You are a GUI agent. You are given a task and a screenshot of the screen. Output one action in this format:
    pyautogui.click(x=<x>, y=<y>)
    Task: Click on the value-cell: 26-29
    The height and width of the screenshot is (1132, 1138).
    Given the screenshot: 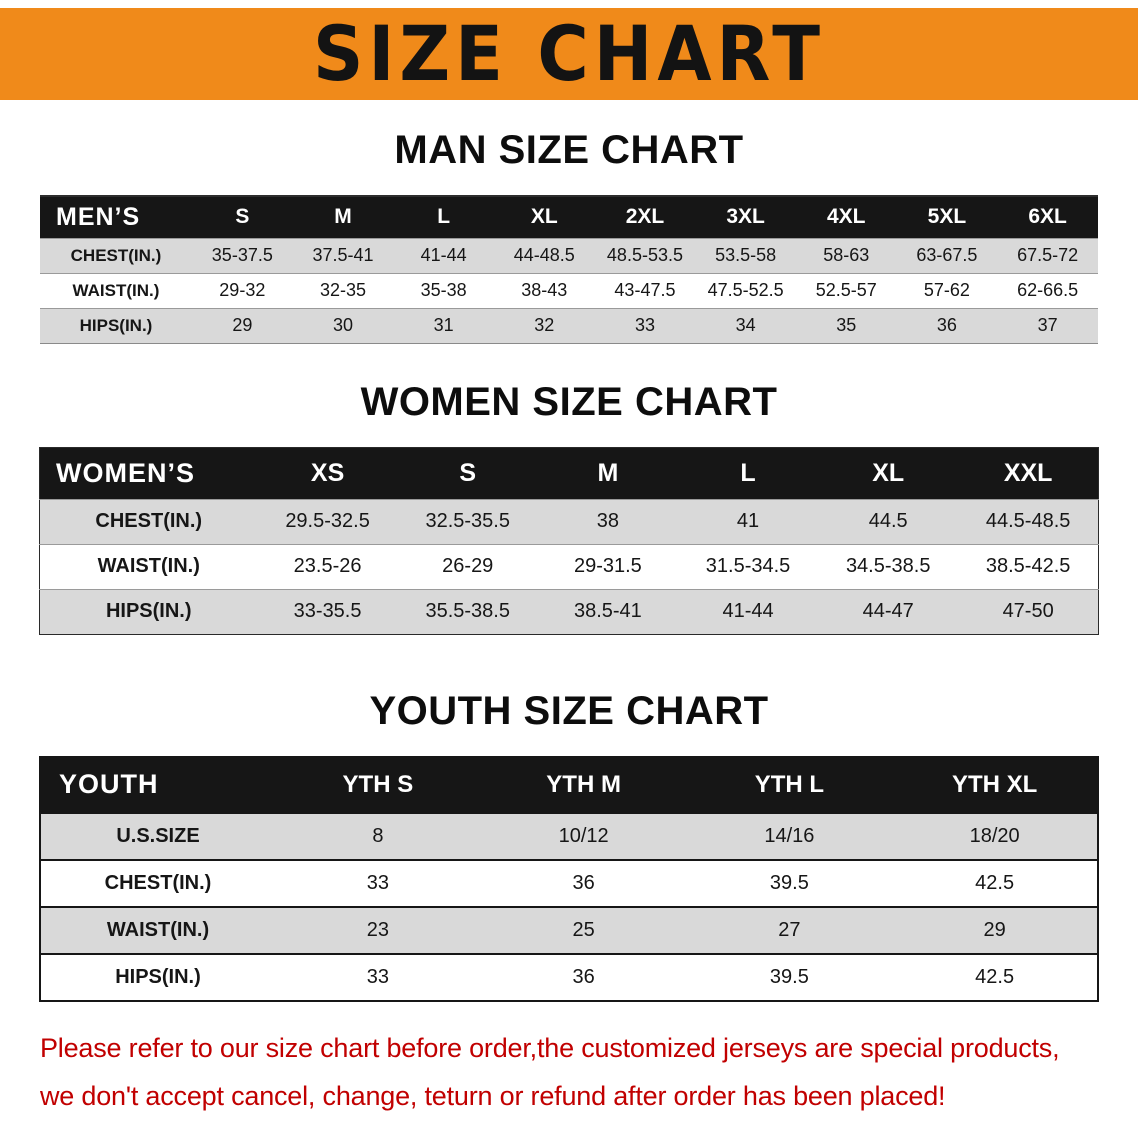 What is the action you would take?
    pyautogui.click(x=468, y=566)
    